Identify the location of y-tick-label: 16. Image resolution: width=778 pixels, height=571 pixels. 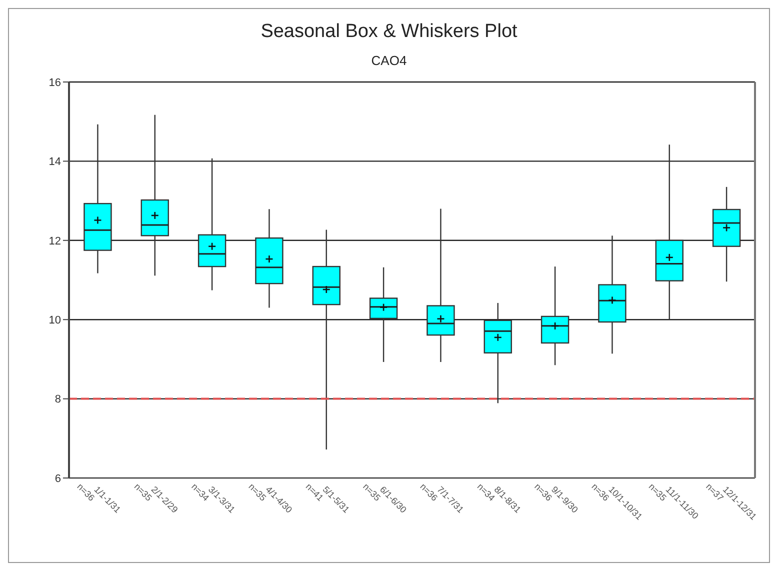
(54, 82).